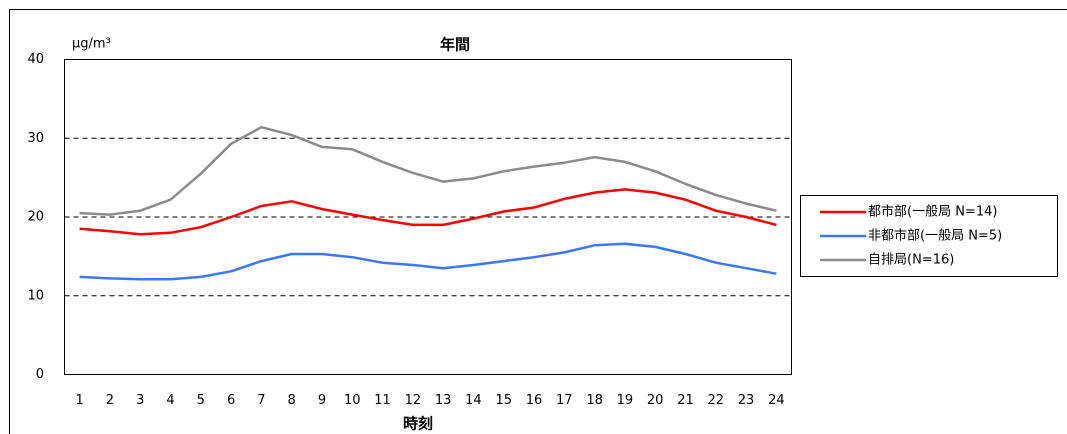 The image size is (1067, 434). I want to click on x-tick-label: 17, so click(564, 400).